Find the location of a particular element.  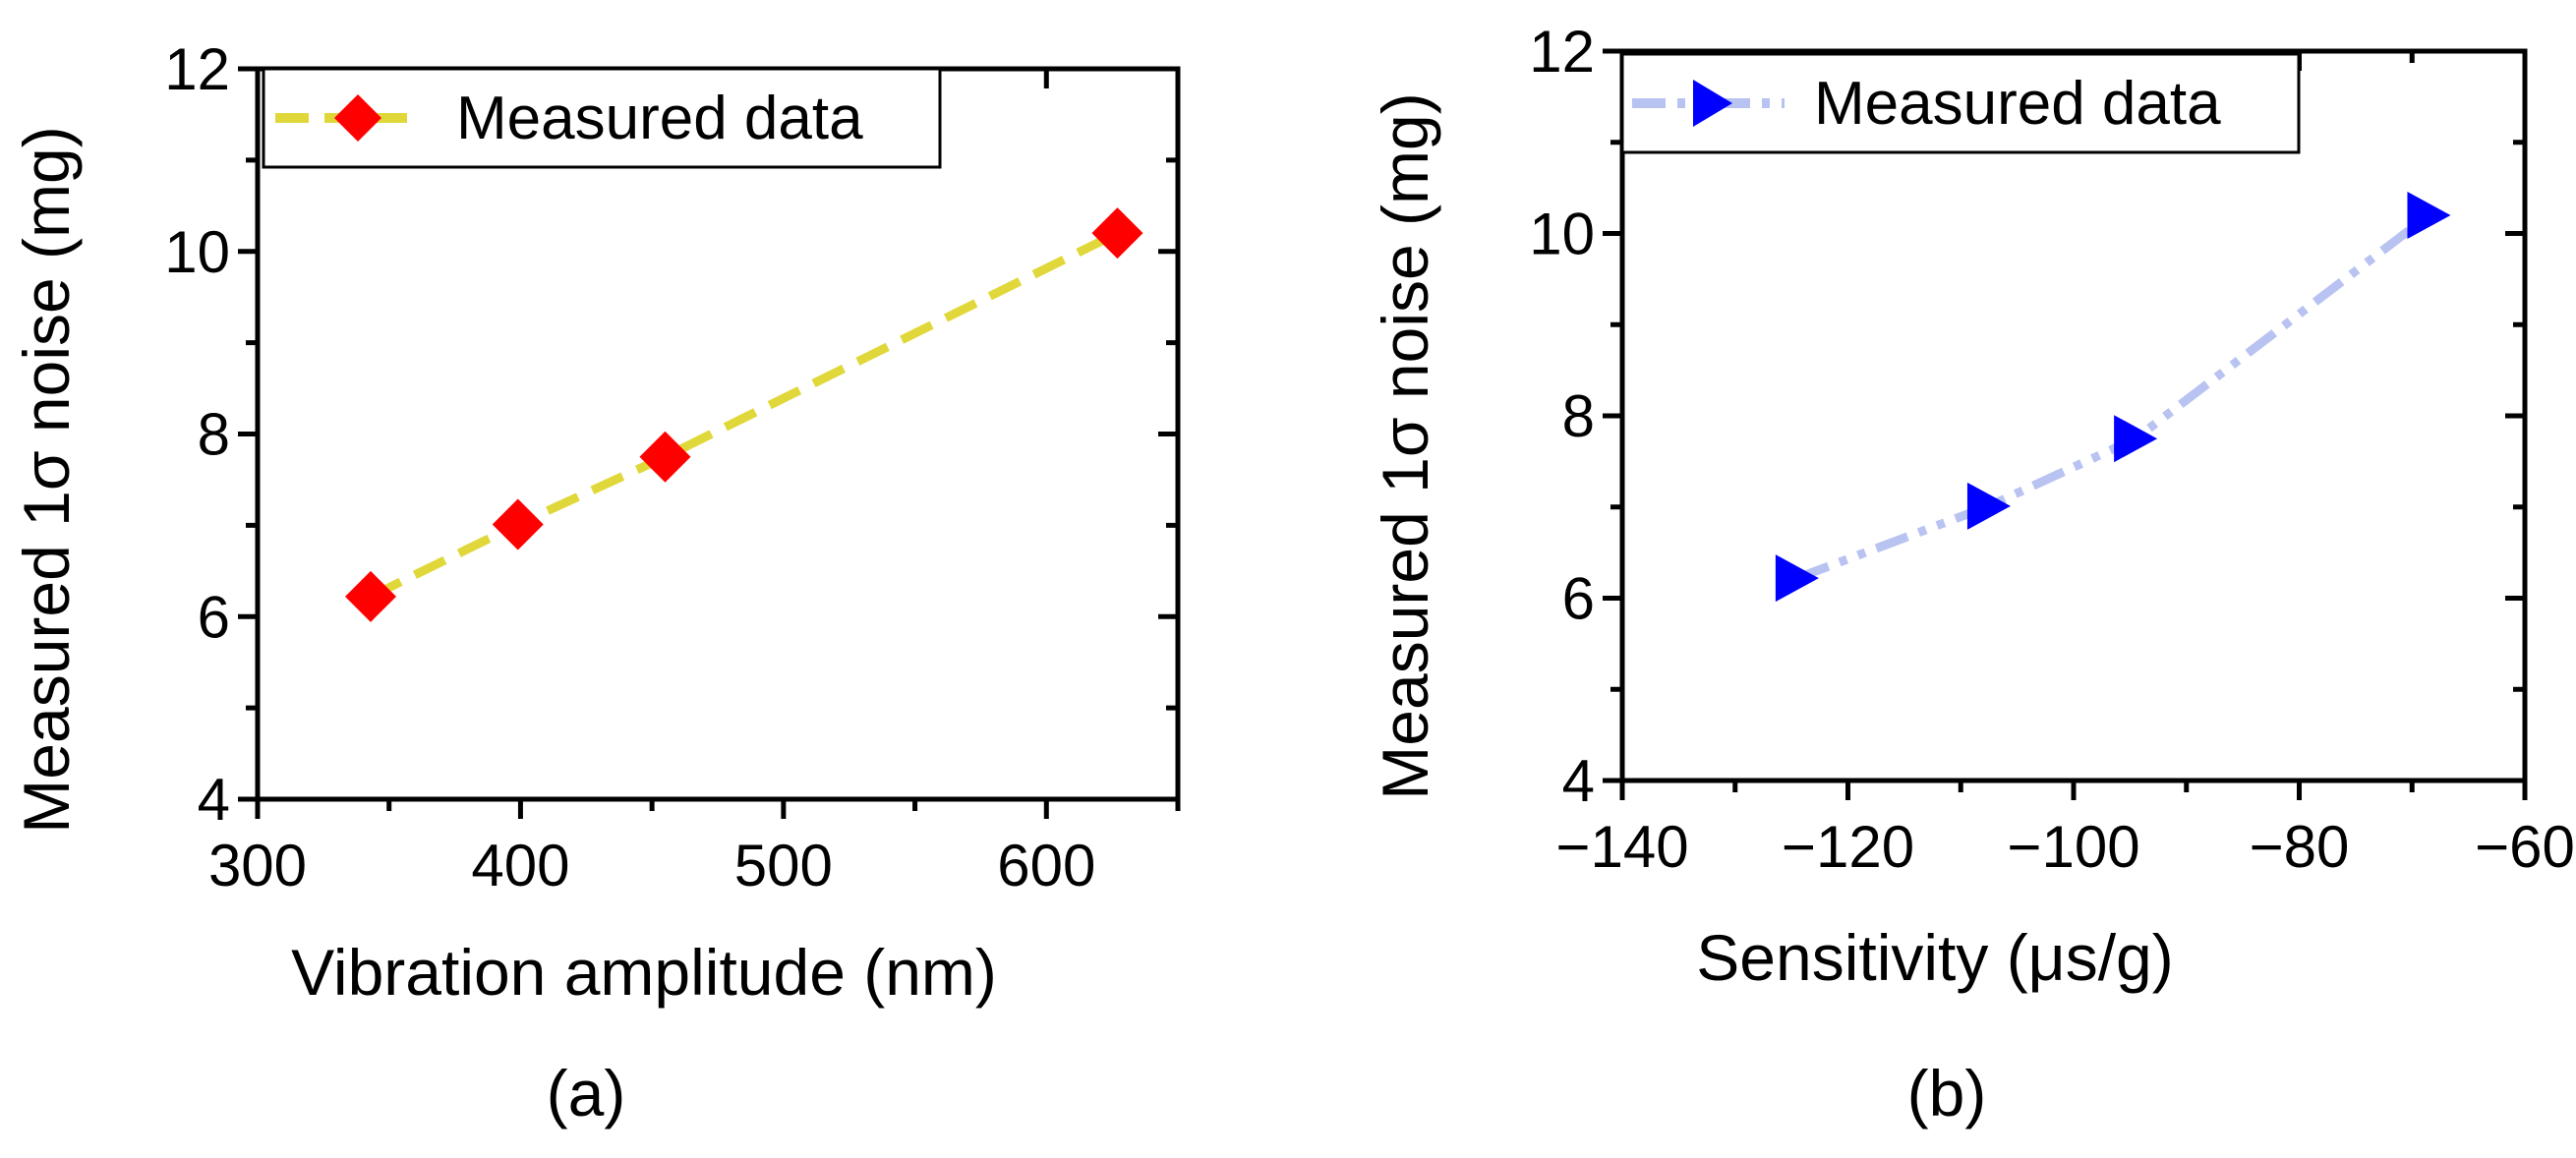

panel-a-legend-marker is located at coordinates (357, 118).